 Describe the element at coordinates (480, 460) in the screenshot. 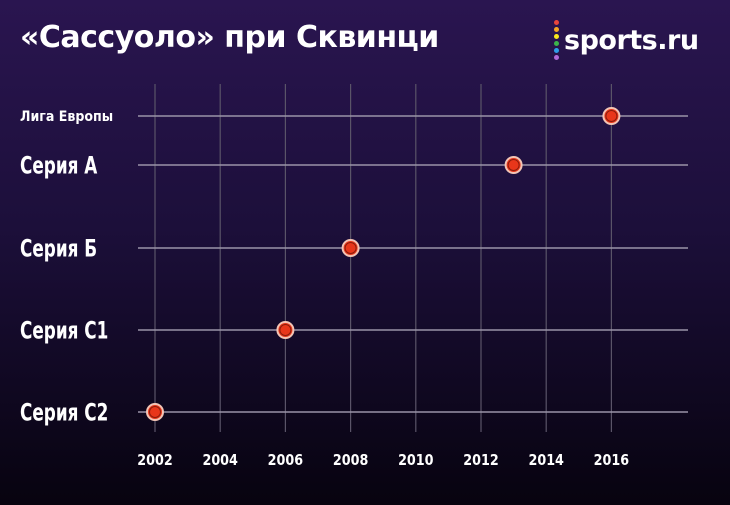

I see `x-tick-label: 2012` at that location.